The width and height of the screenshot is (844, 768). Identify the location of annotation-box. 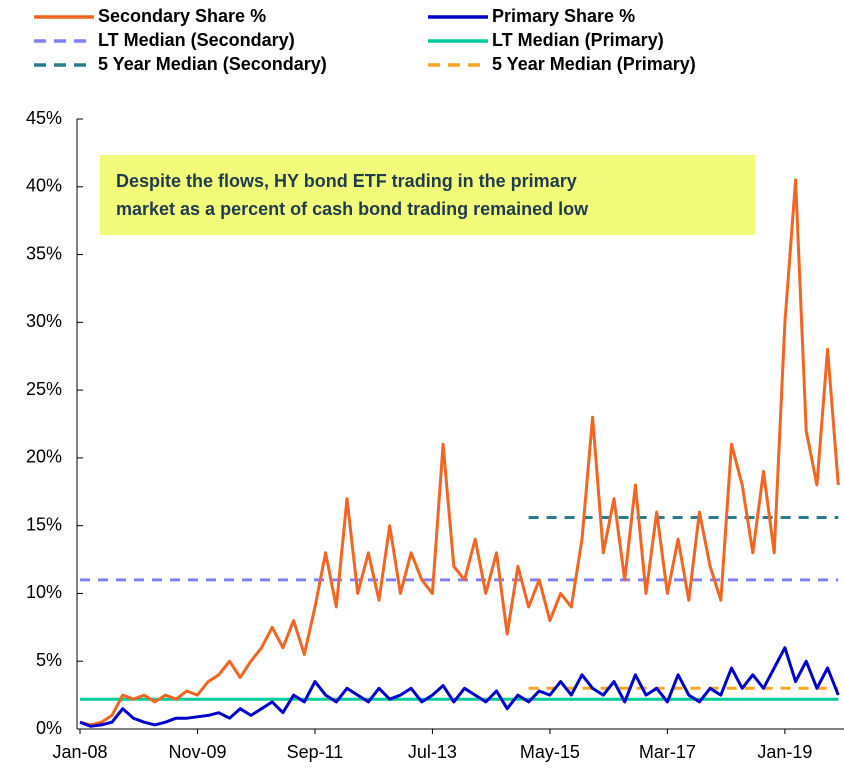
(427, 195).